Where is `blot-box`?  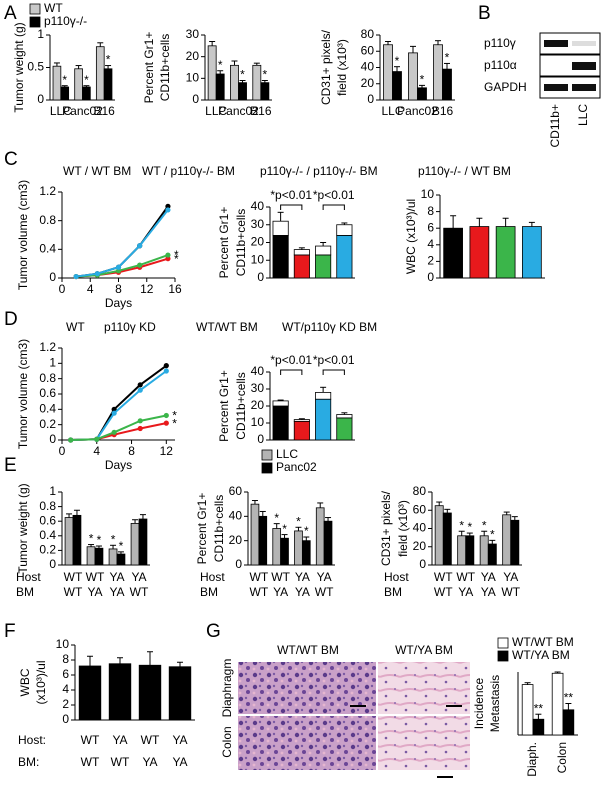
blot-box is located at coordinates (570, 87).